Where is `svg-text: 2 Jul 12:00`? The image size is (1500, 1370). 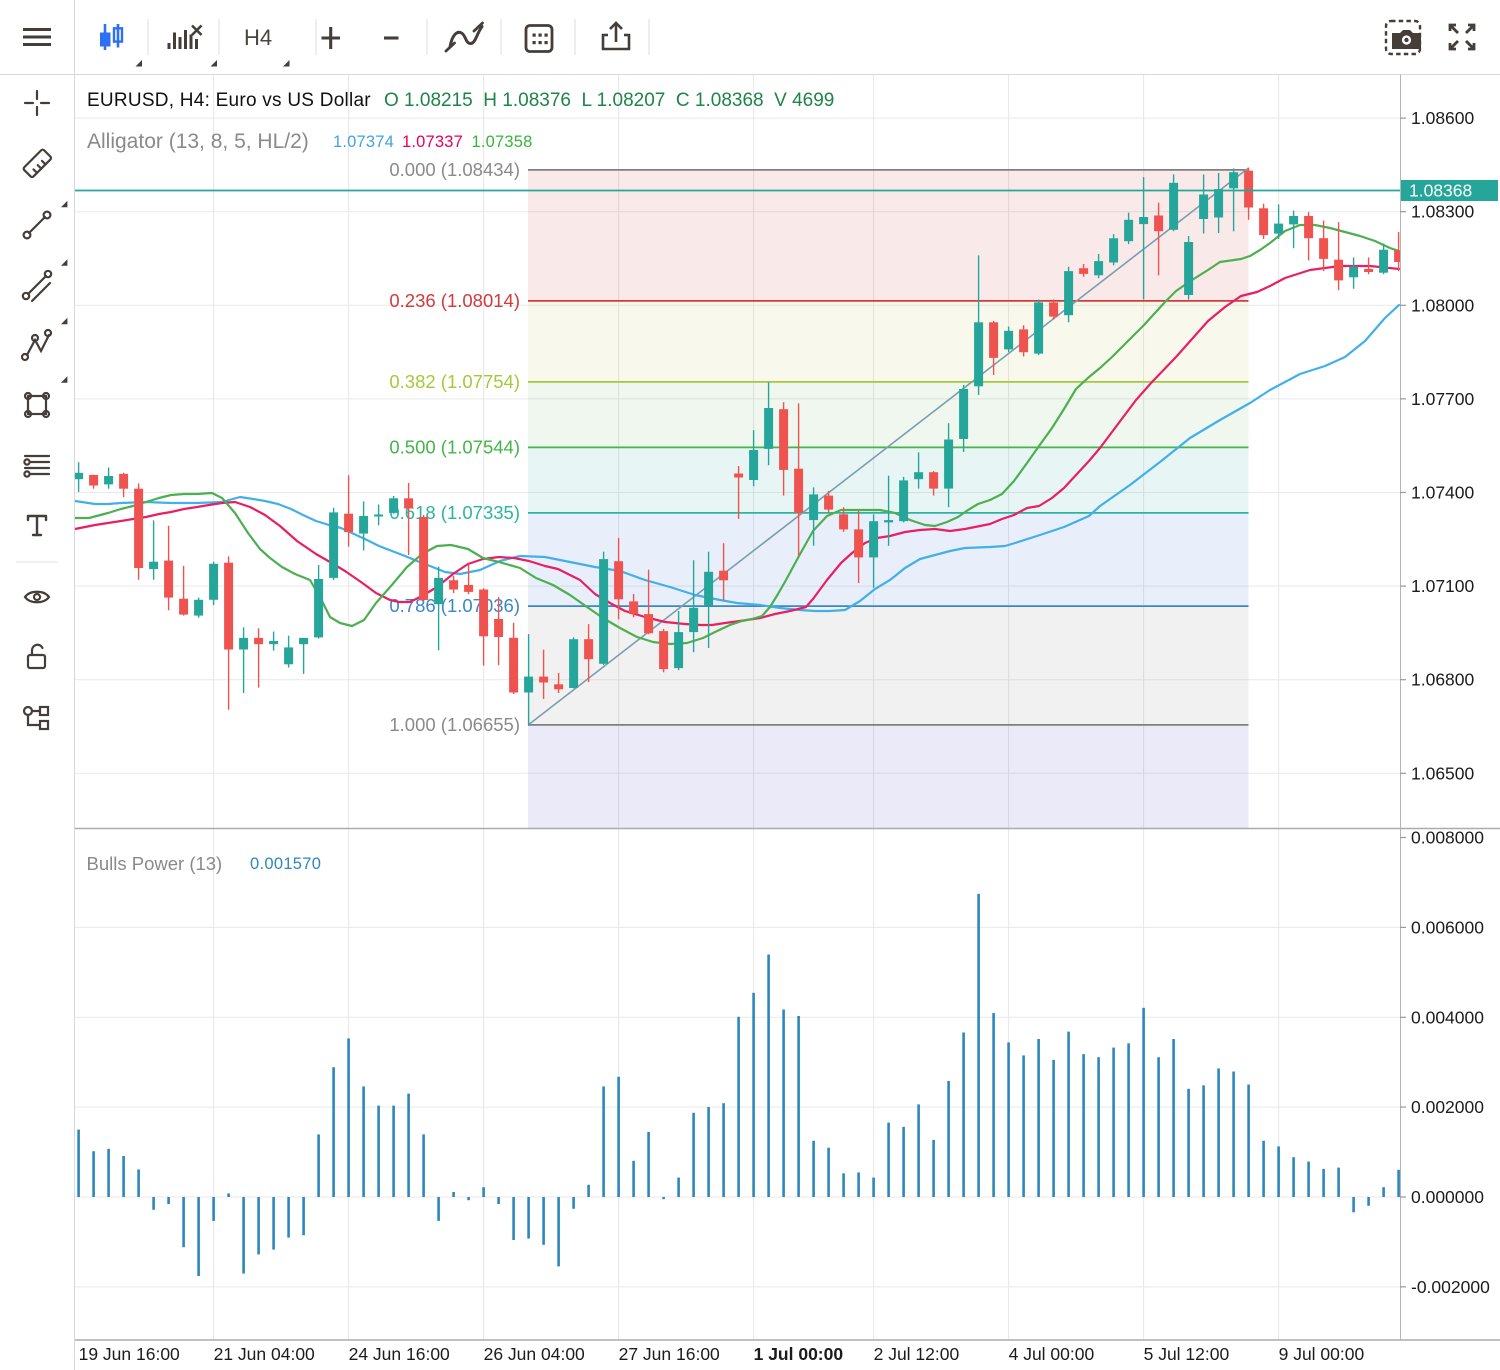 svg-text: 2 Jul 12:00 is located at coordinates (917, 1354).